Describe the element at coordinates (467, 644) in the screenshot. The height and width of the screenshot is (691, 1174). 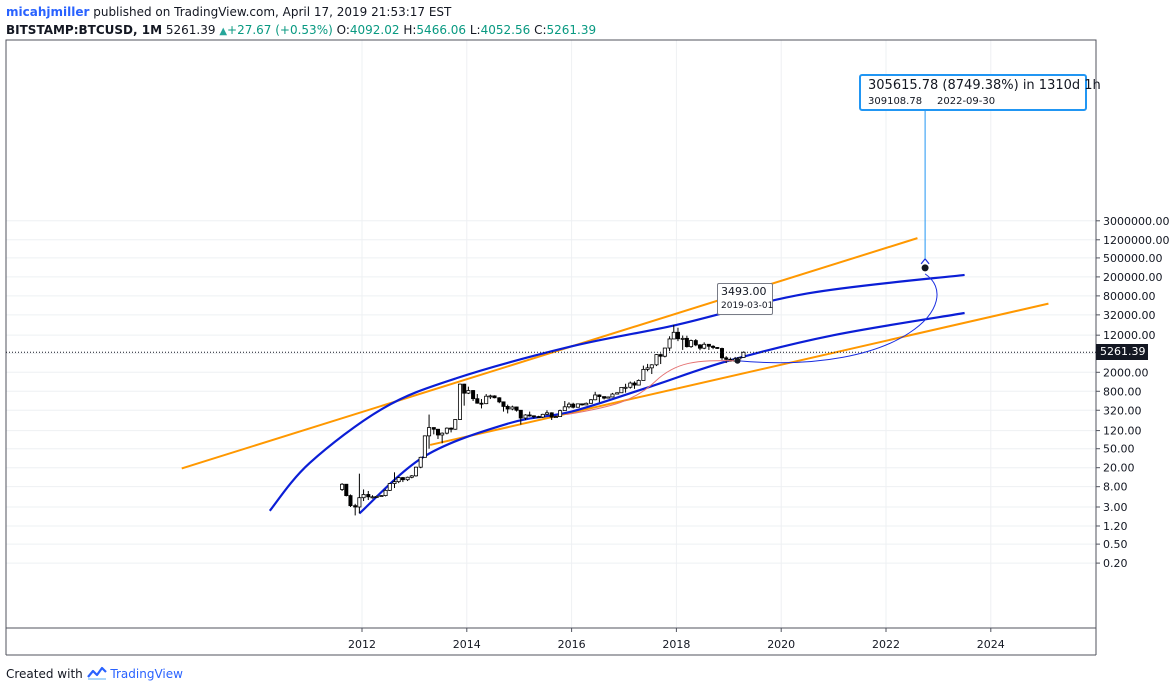
I see `time-tick-label: 2014` at that location.